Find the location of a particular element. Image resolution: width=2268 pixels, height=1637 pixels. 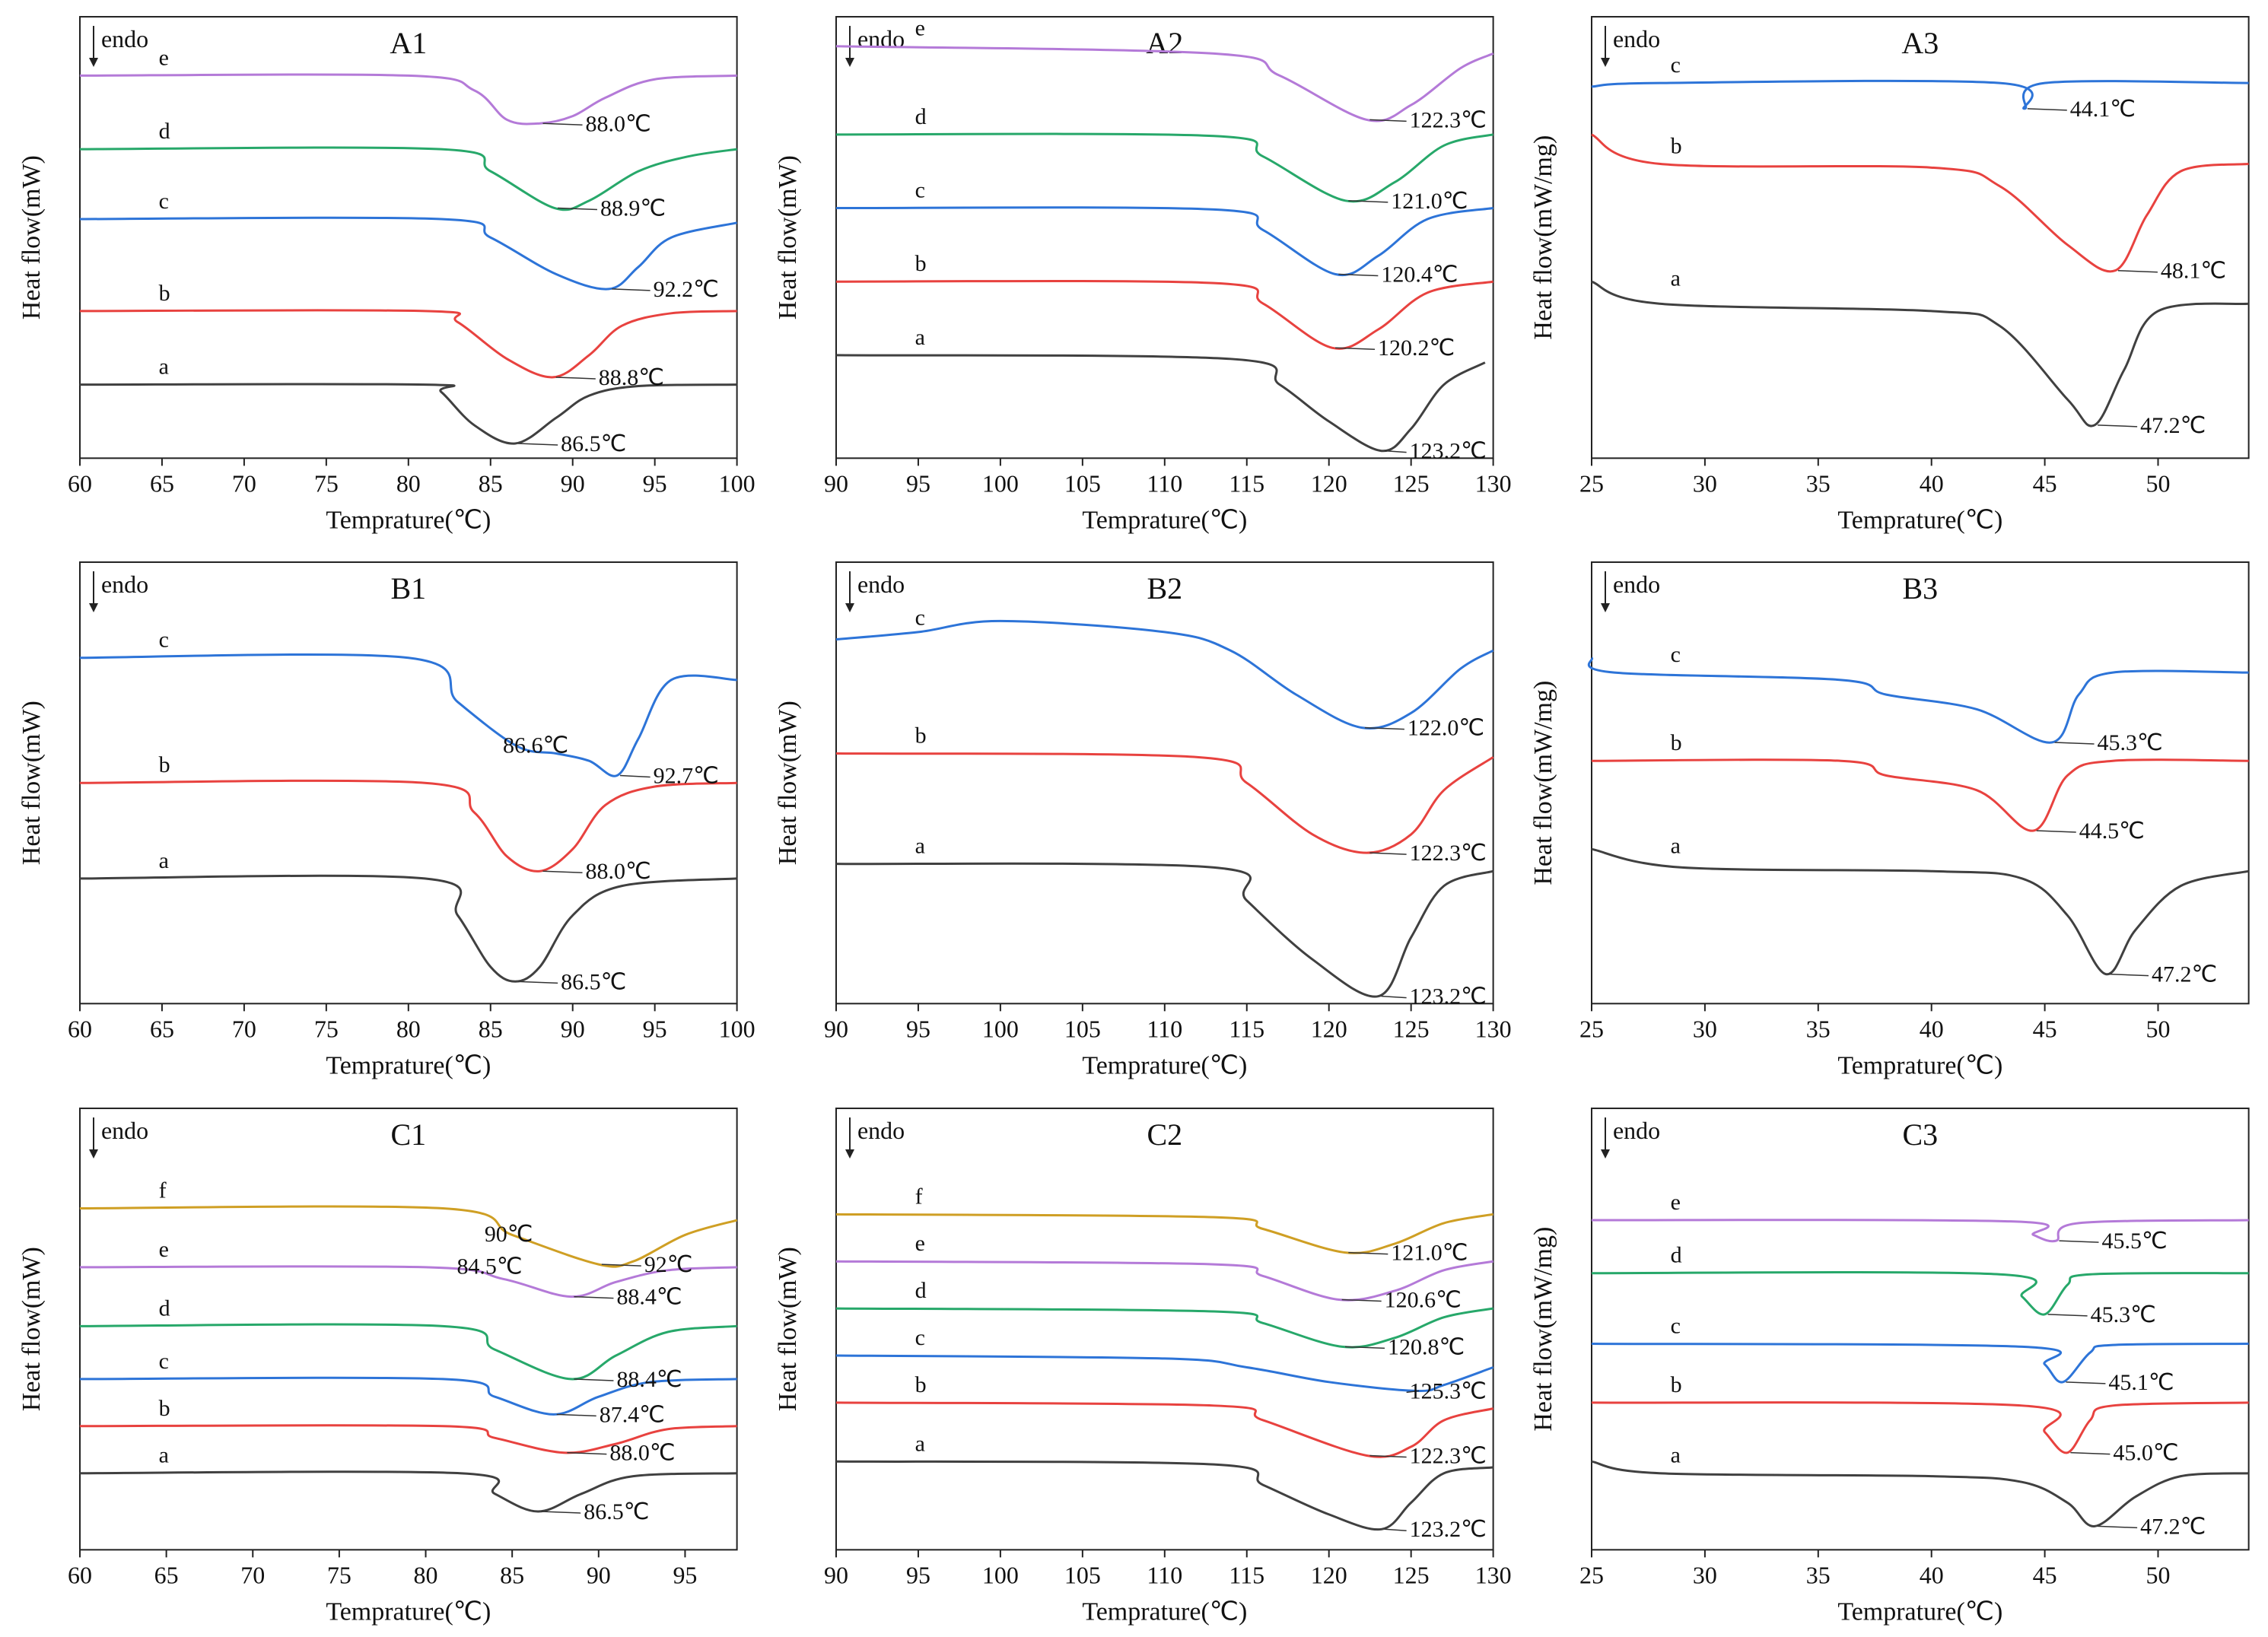

x-tick-label: 35 is located at coordinates (1818, 1574).